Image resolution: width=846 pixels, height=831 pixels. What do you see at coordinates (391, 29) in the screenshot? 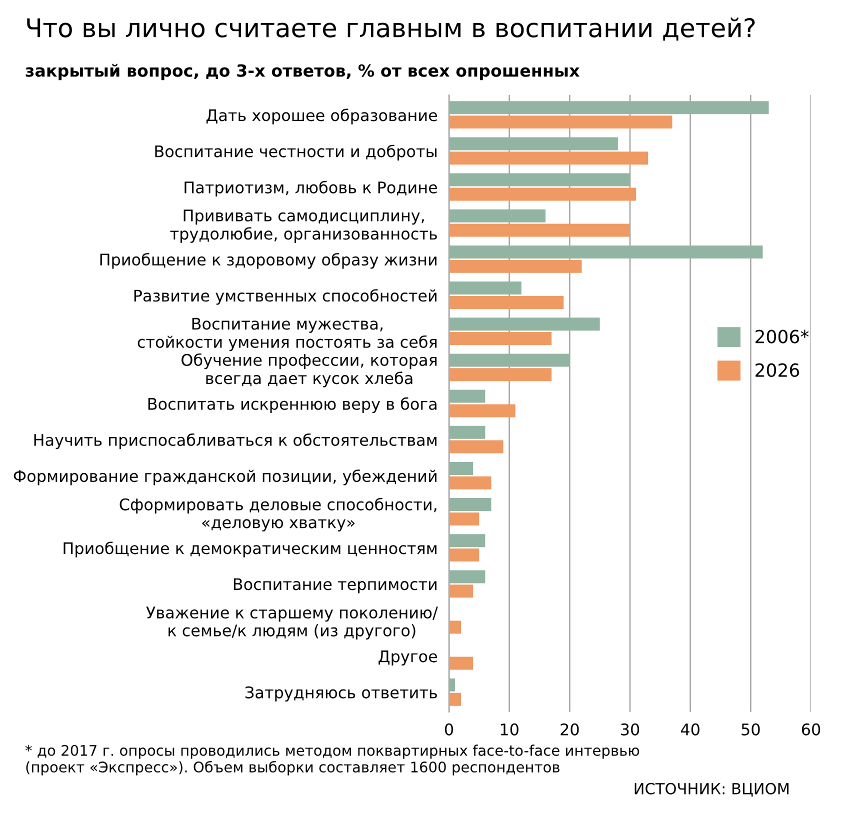
I see `chart-title: Что вы лично считаете главным в воспитании детей?` at bounding box center [391, 29].